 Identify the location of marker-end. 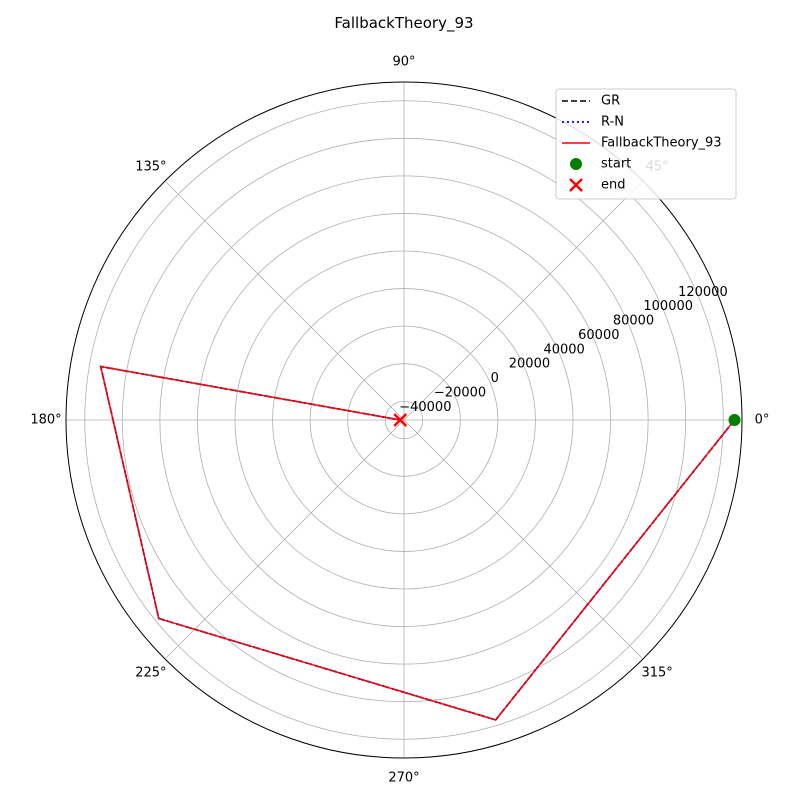
(400, 420).